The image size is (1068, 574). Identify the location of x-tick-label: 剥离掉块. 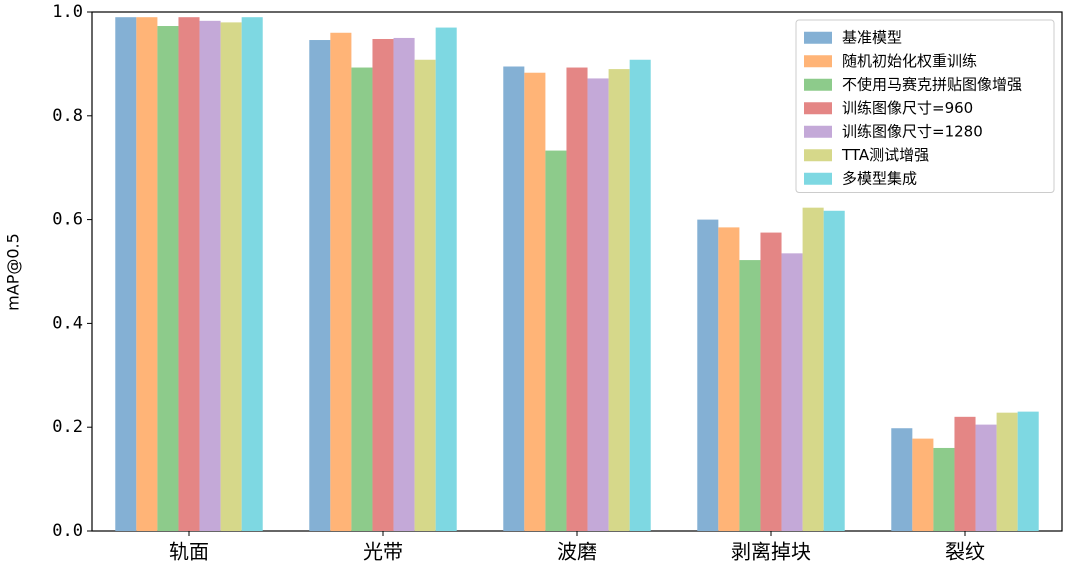
(771, 552).